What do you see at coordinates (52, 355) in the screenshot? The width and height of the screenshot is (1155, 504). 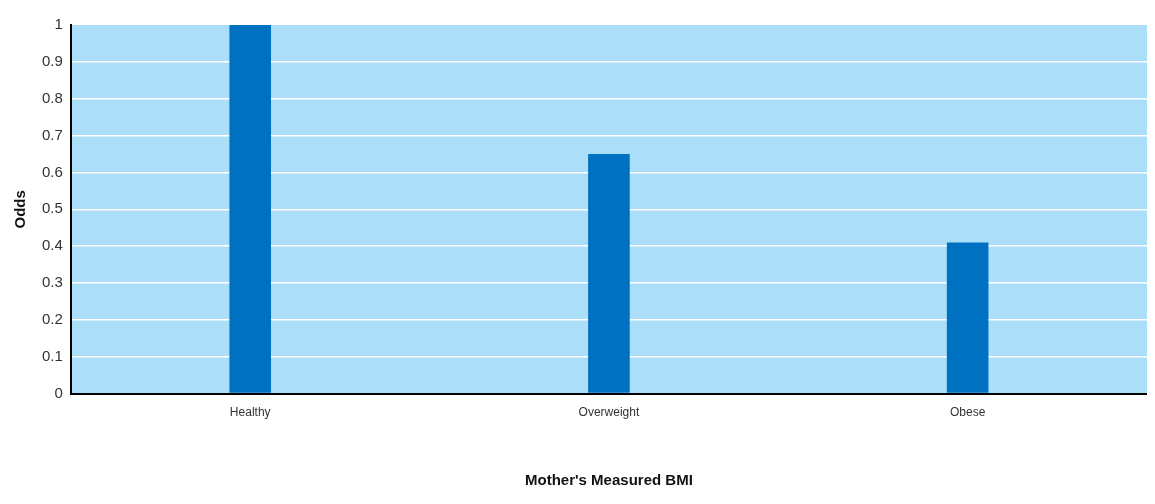 I see `y-tick-label: 0.1` at bounding box center [52, 355].